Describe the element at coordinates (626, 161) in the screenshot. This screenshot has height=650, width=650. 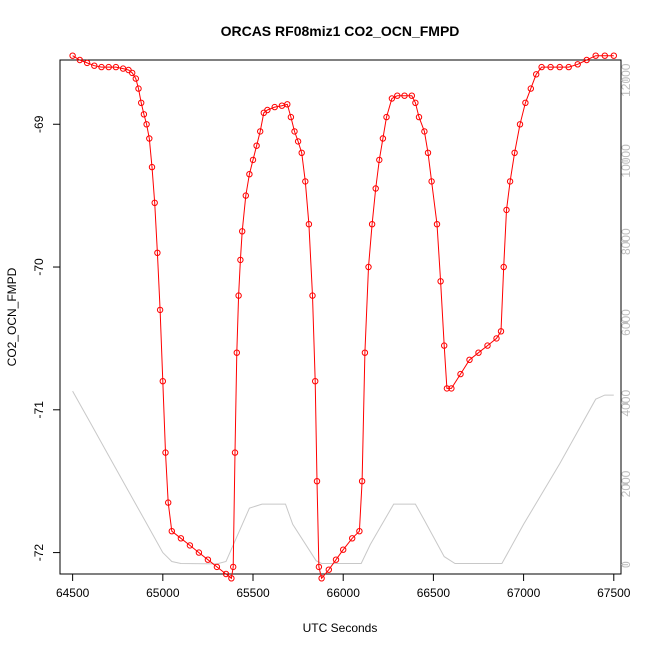
I see `y2-tick-label: 10000` at that location.